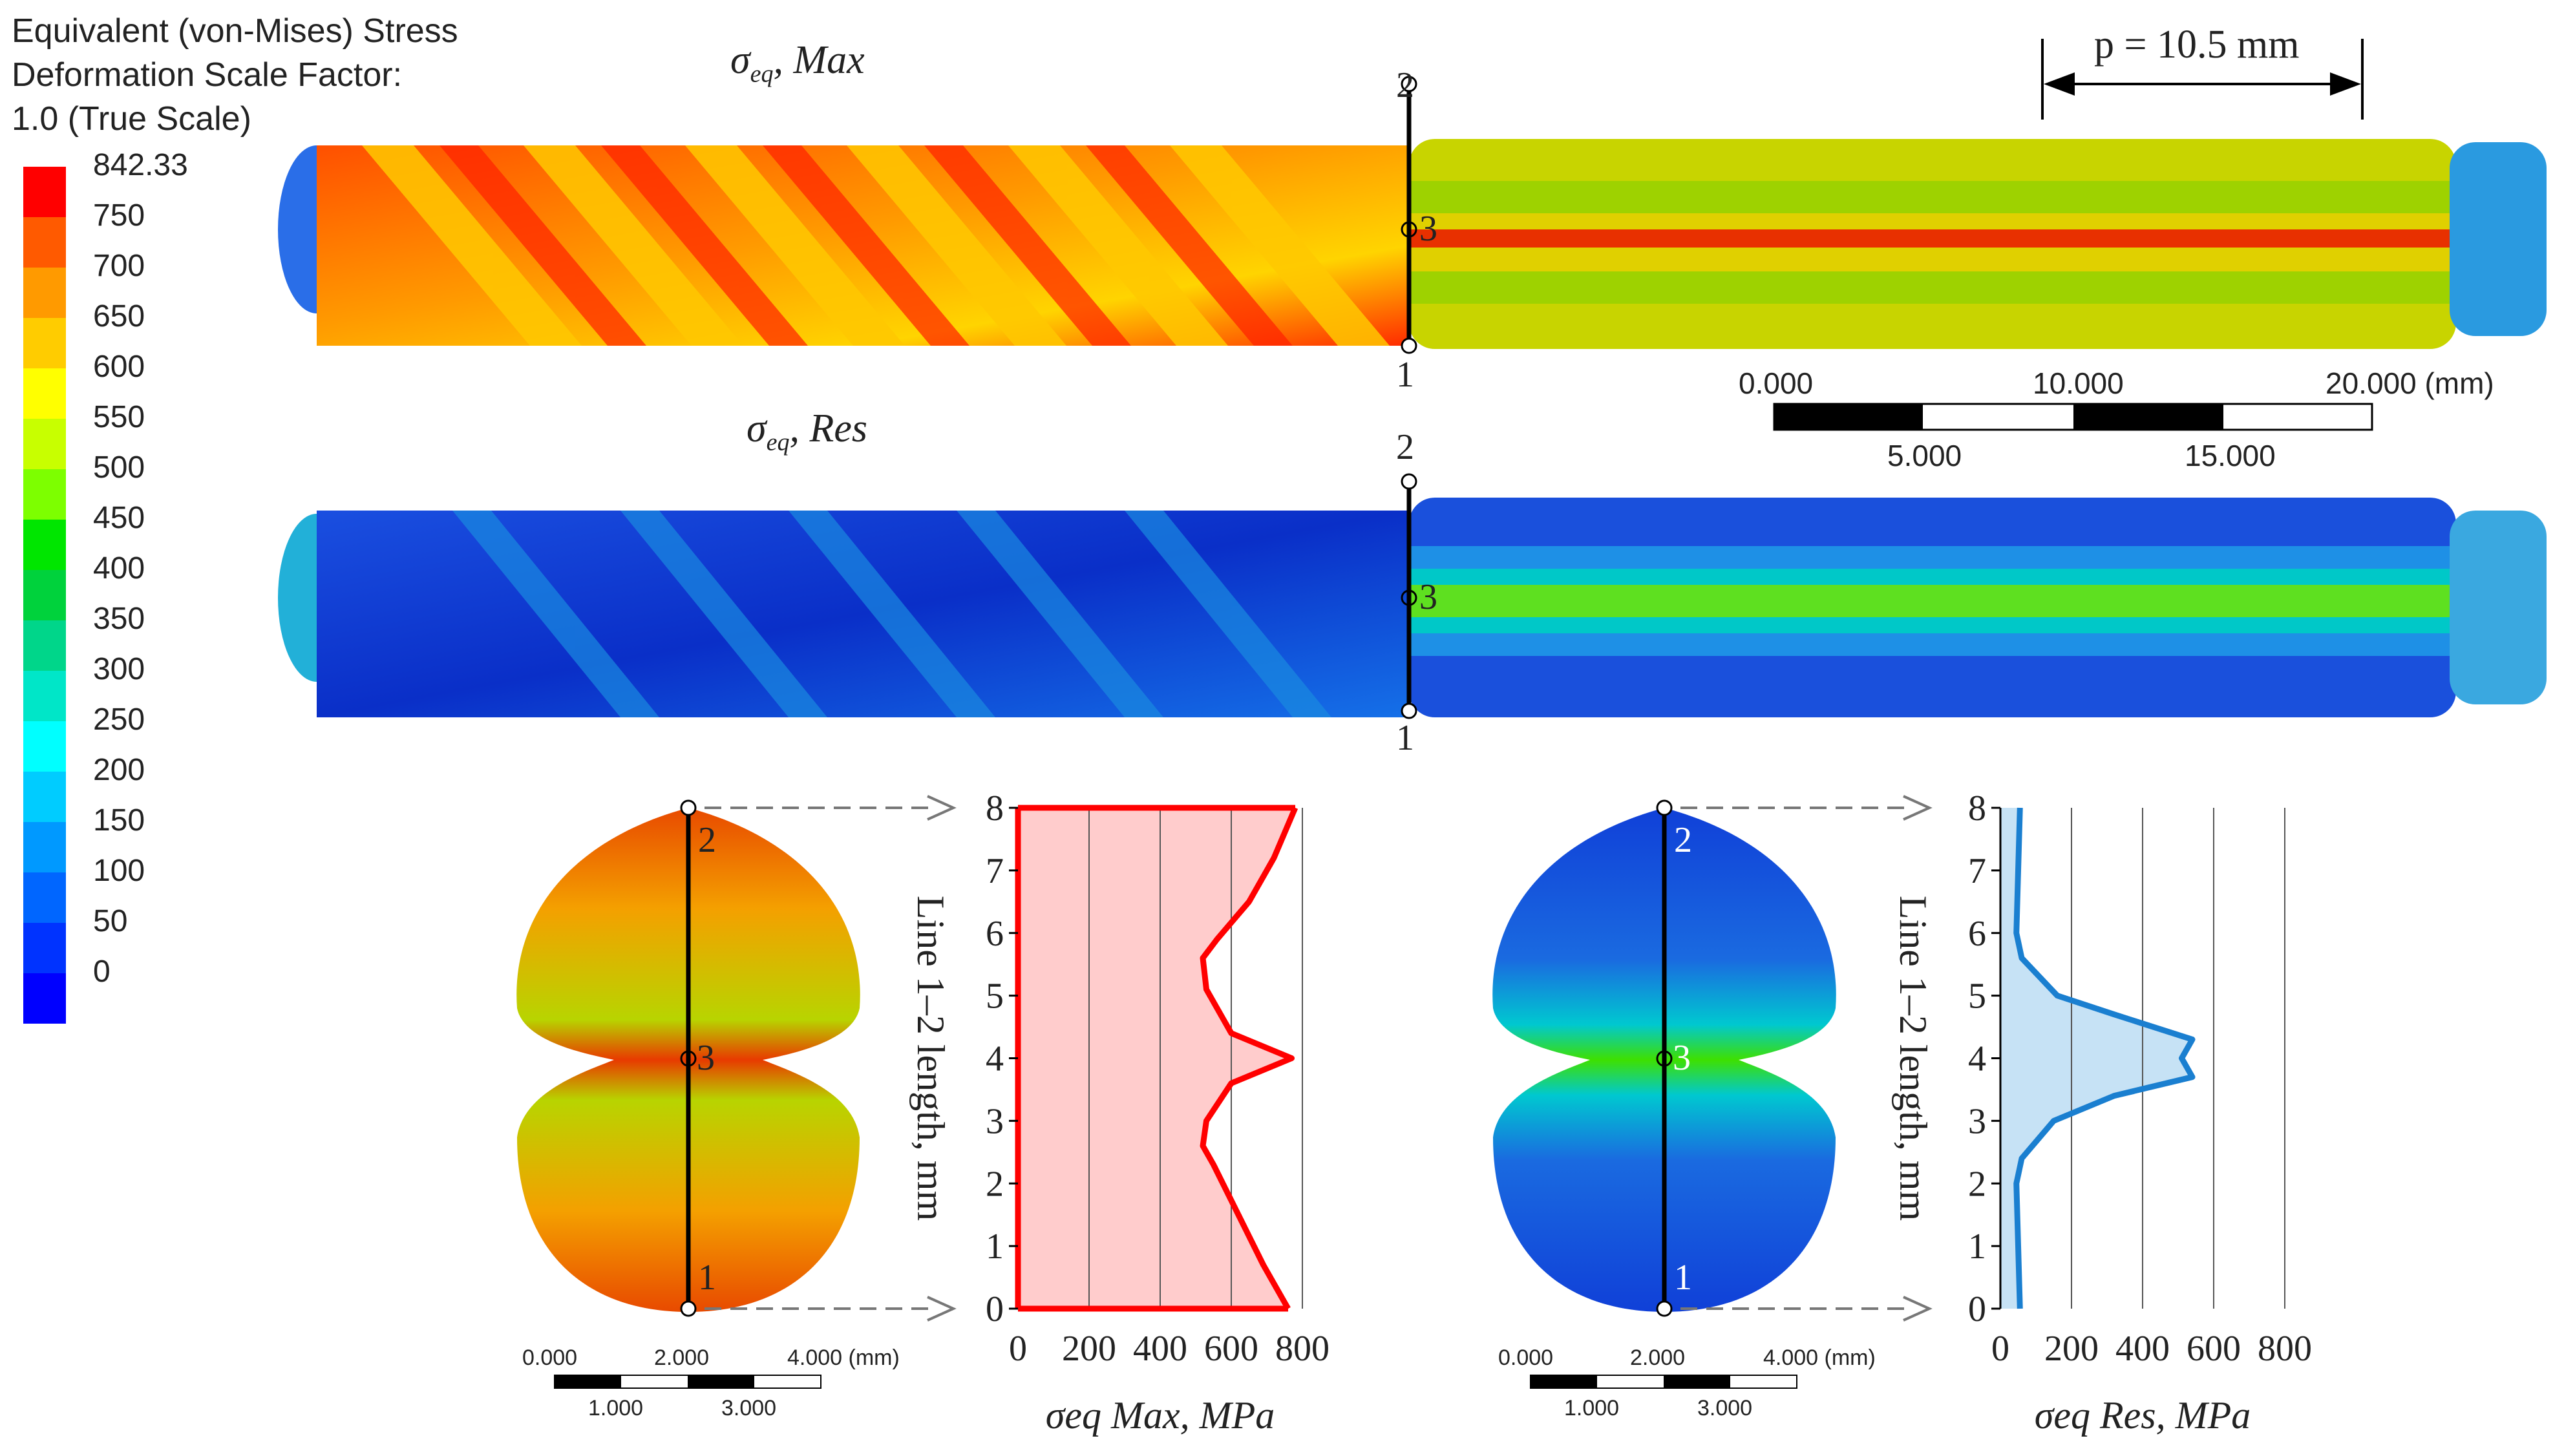  I want to click on series-area, so click(1156, 1058).